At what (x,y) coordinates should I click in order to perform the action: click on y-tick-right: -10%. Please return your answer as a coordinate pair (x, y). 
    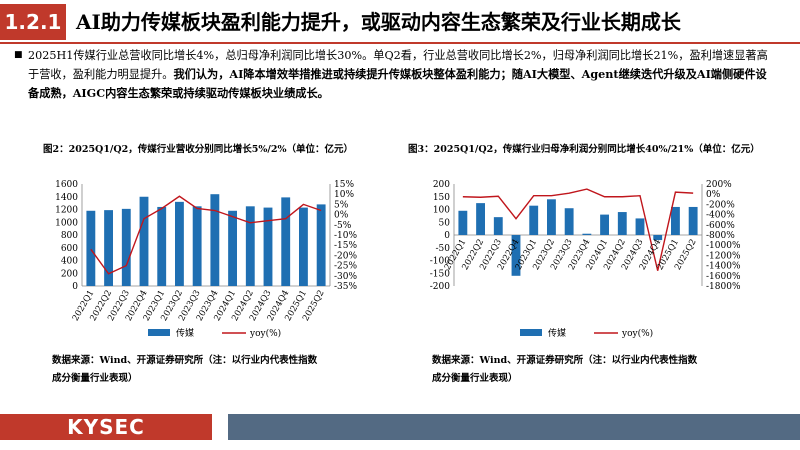
    Looking at the image, I should click on (345, 236).